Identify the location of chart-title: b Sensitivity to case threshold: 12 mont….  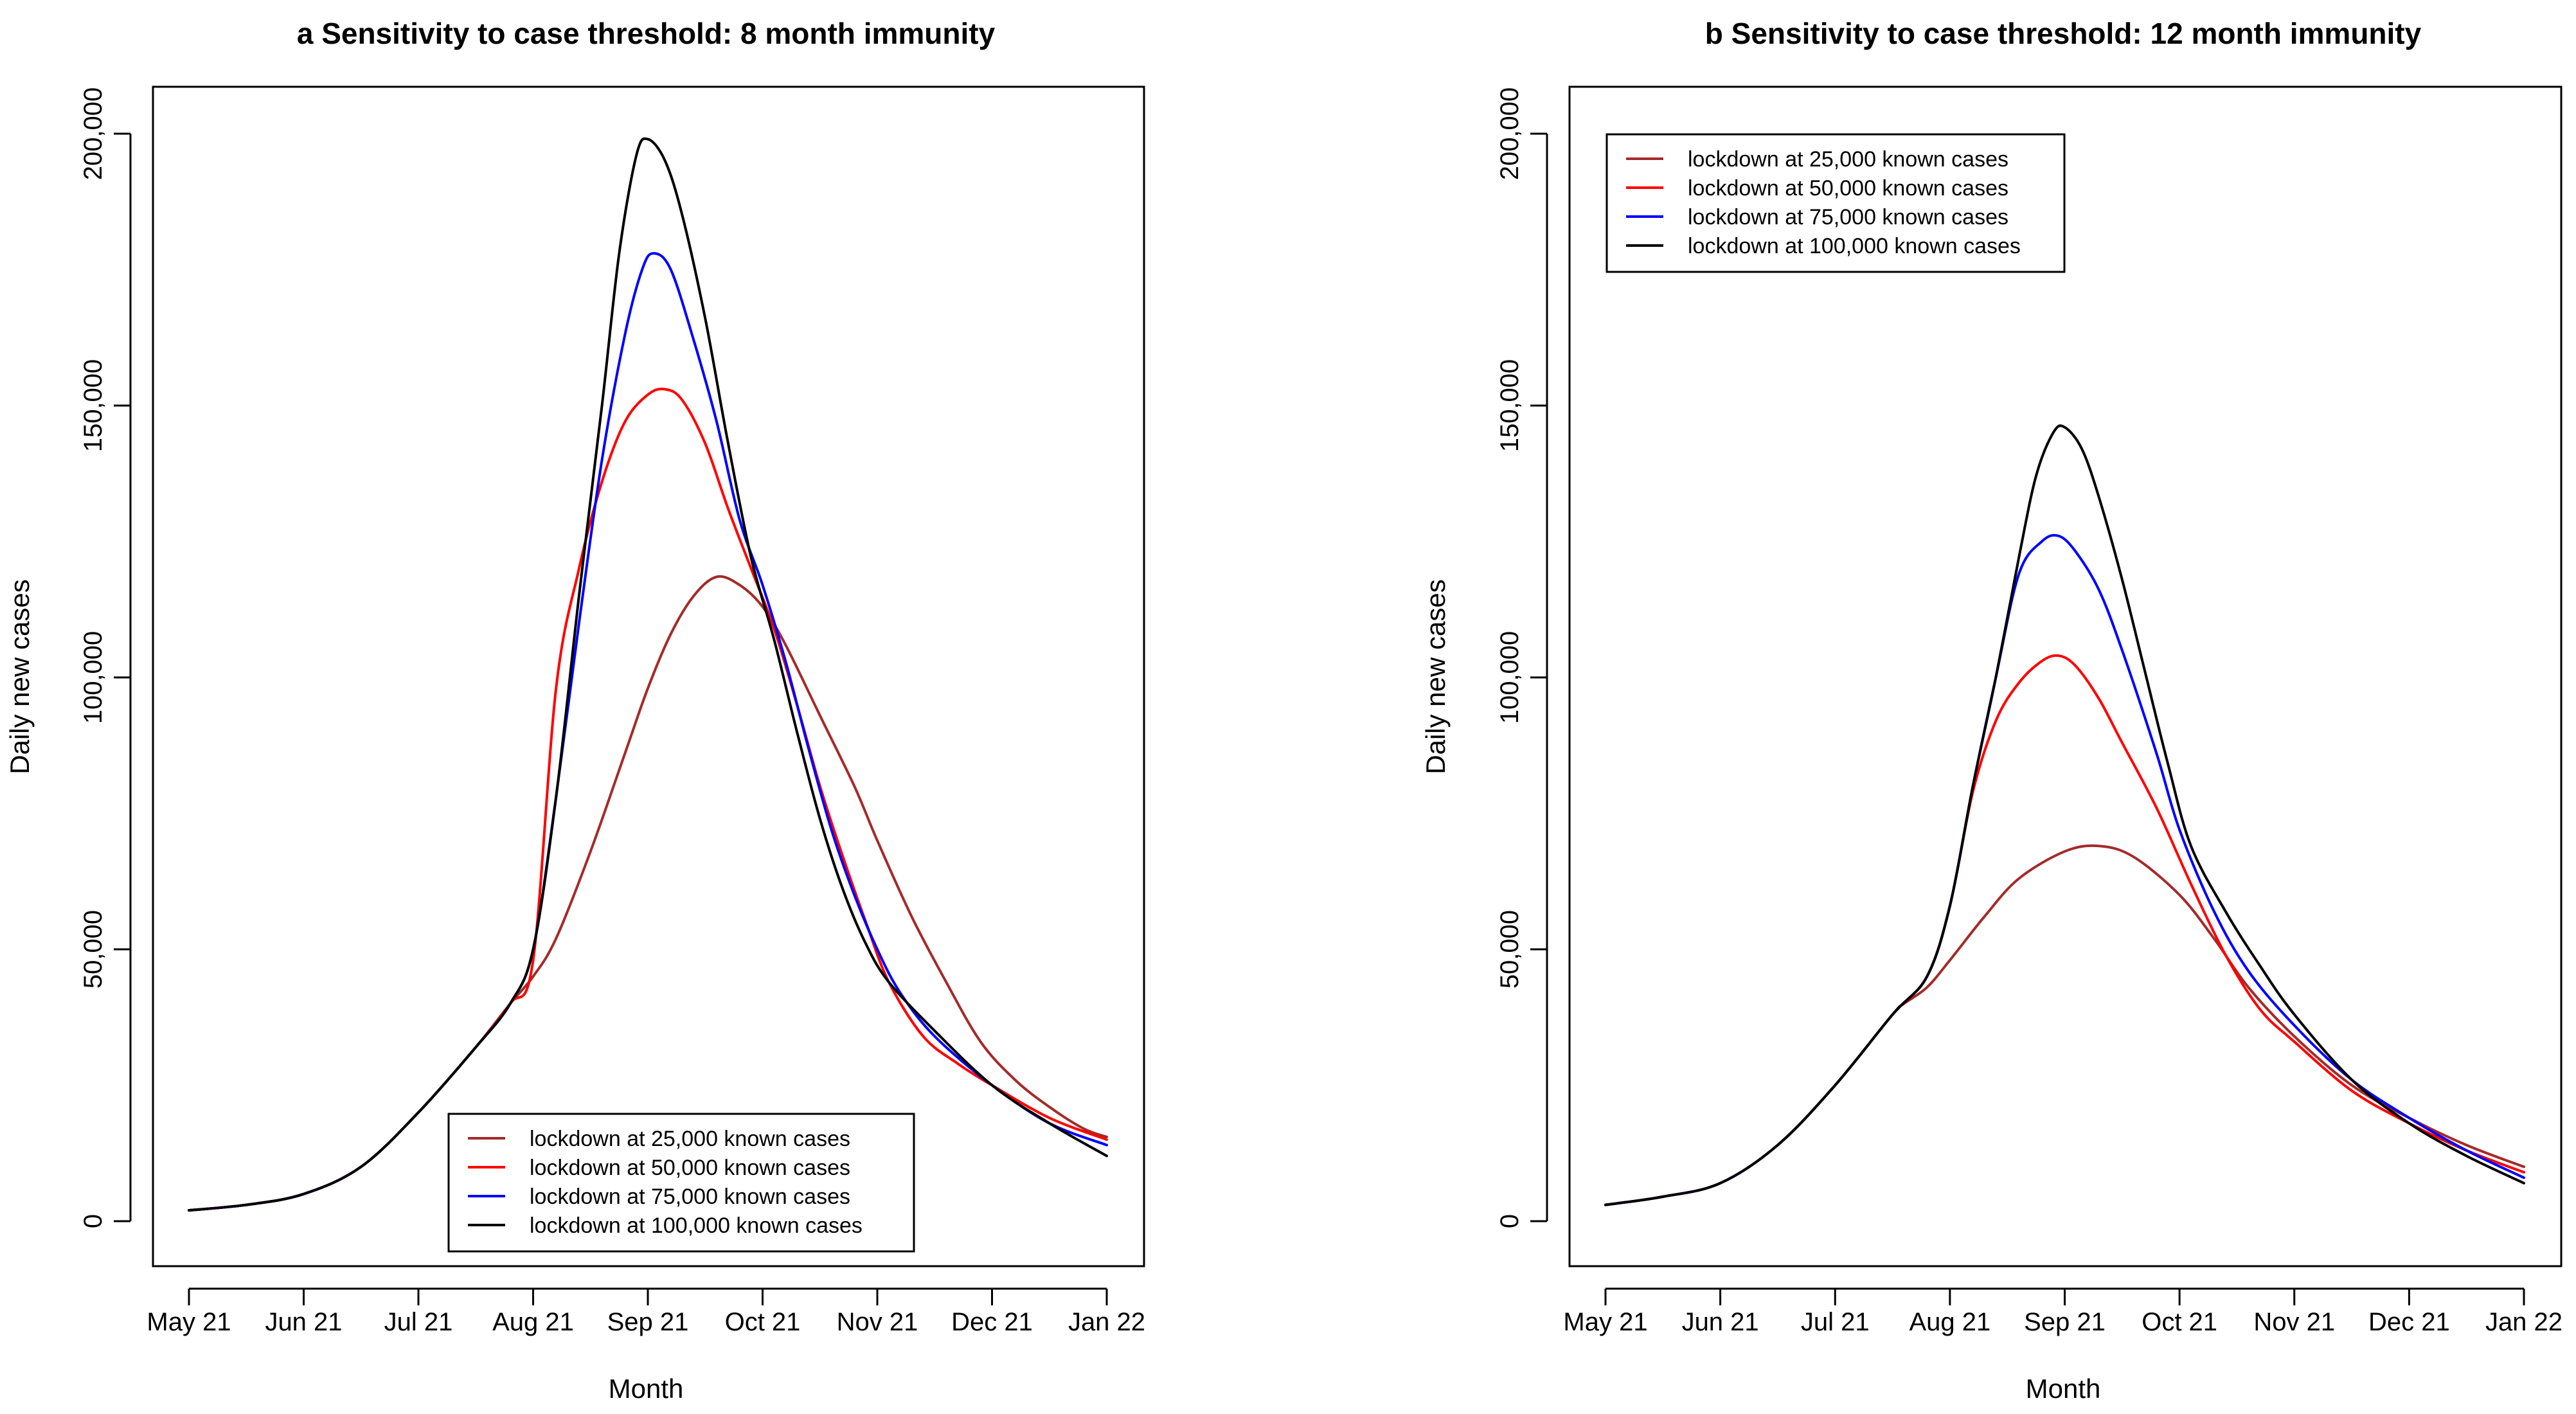
(2063, 33).